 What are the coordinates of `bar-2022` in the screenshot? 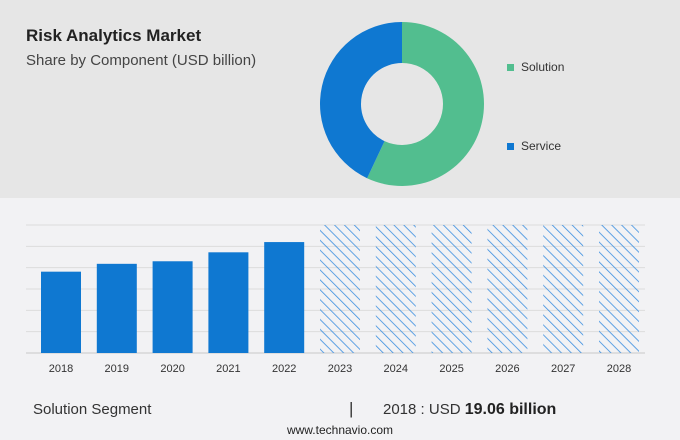 It's located at (284, 297).